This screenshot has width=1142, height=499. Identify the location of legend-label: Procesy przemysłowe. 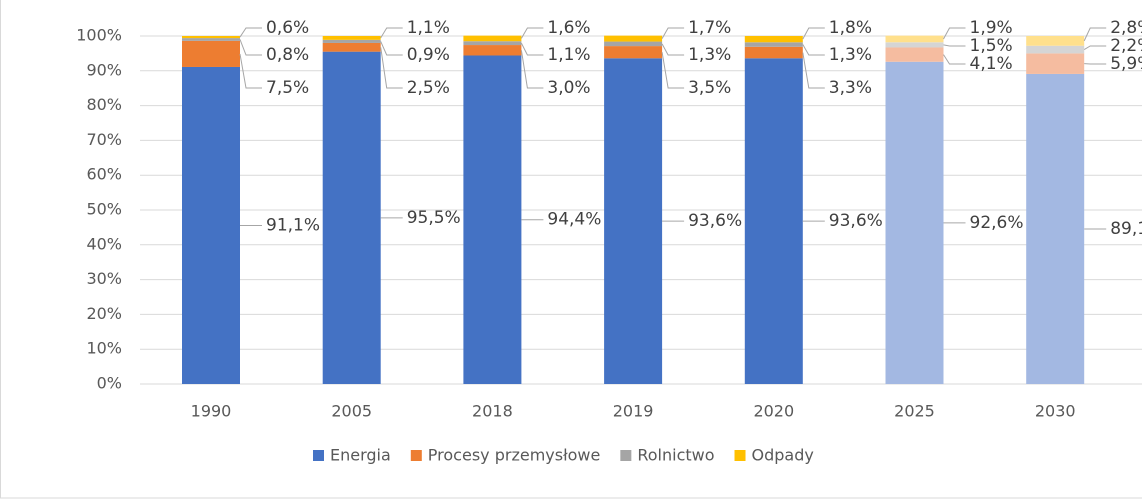
(514, 455).